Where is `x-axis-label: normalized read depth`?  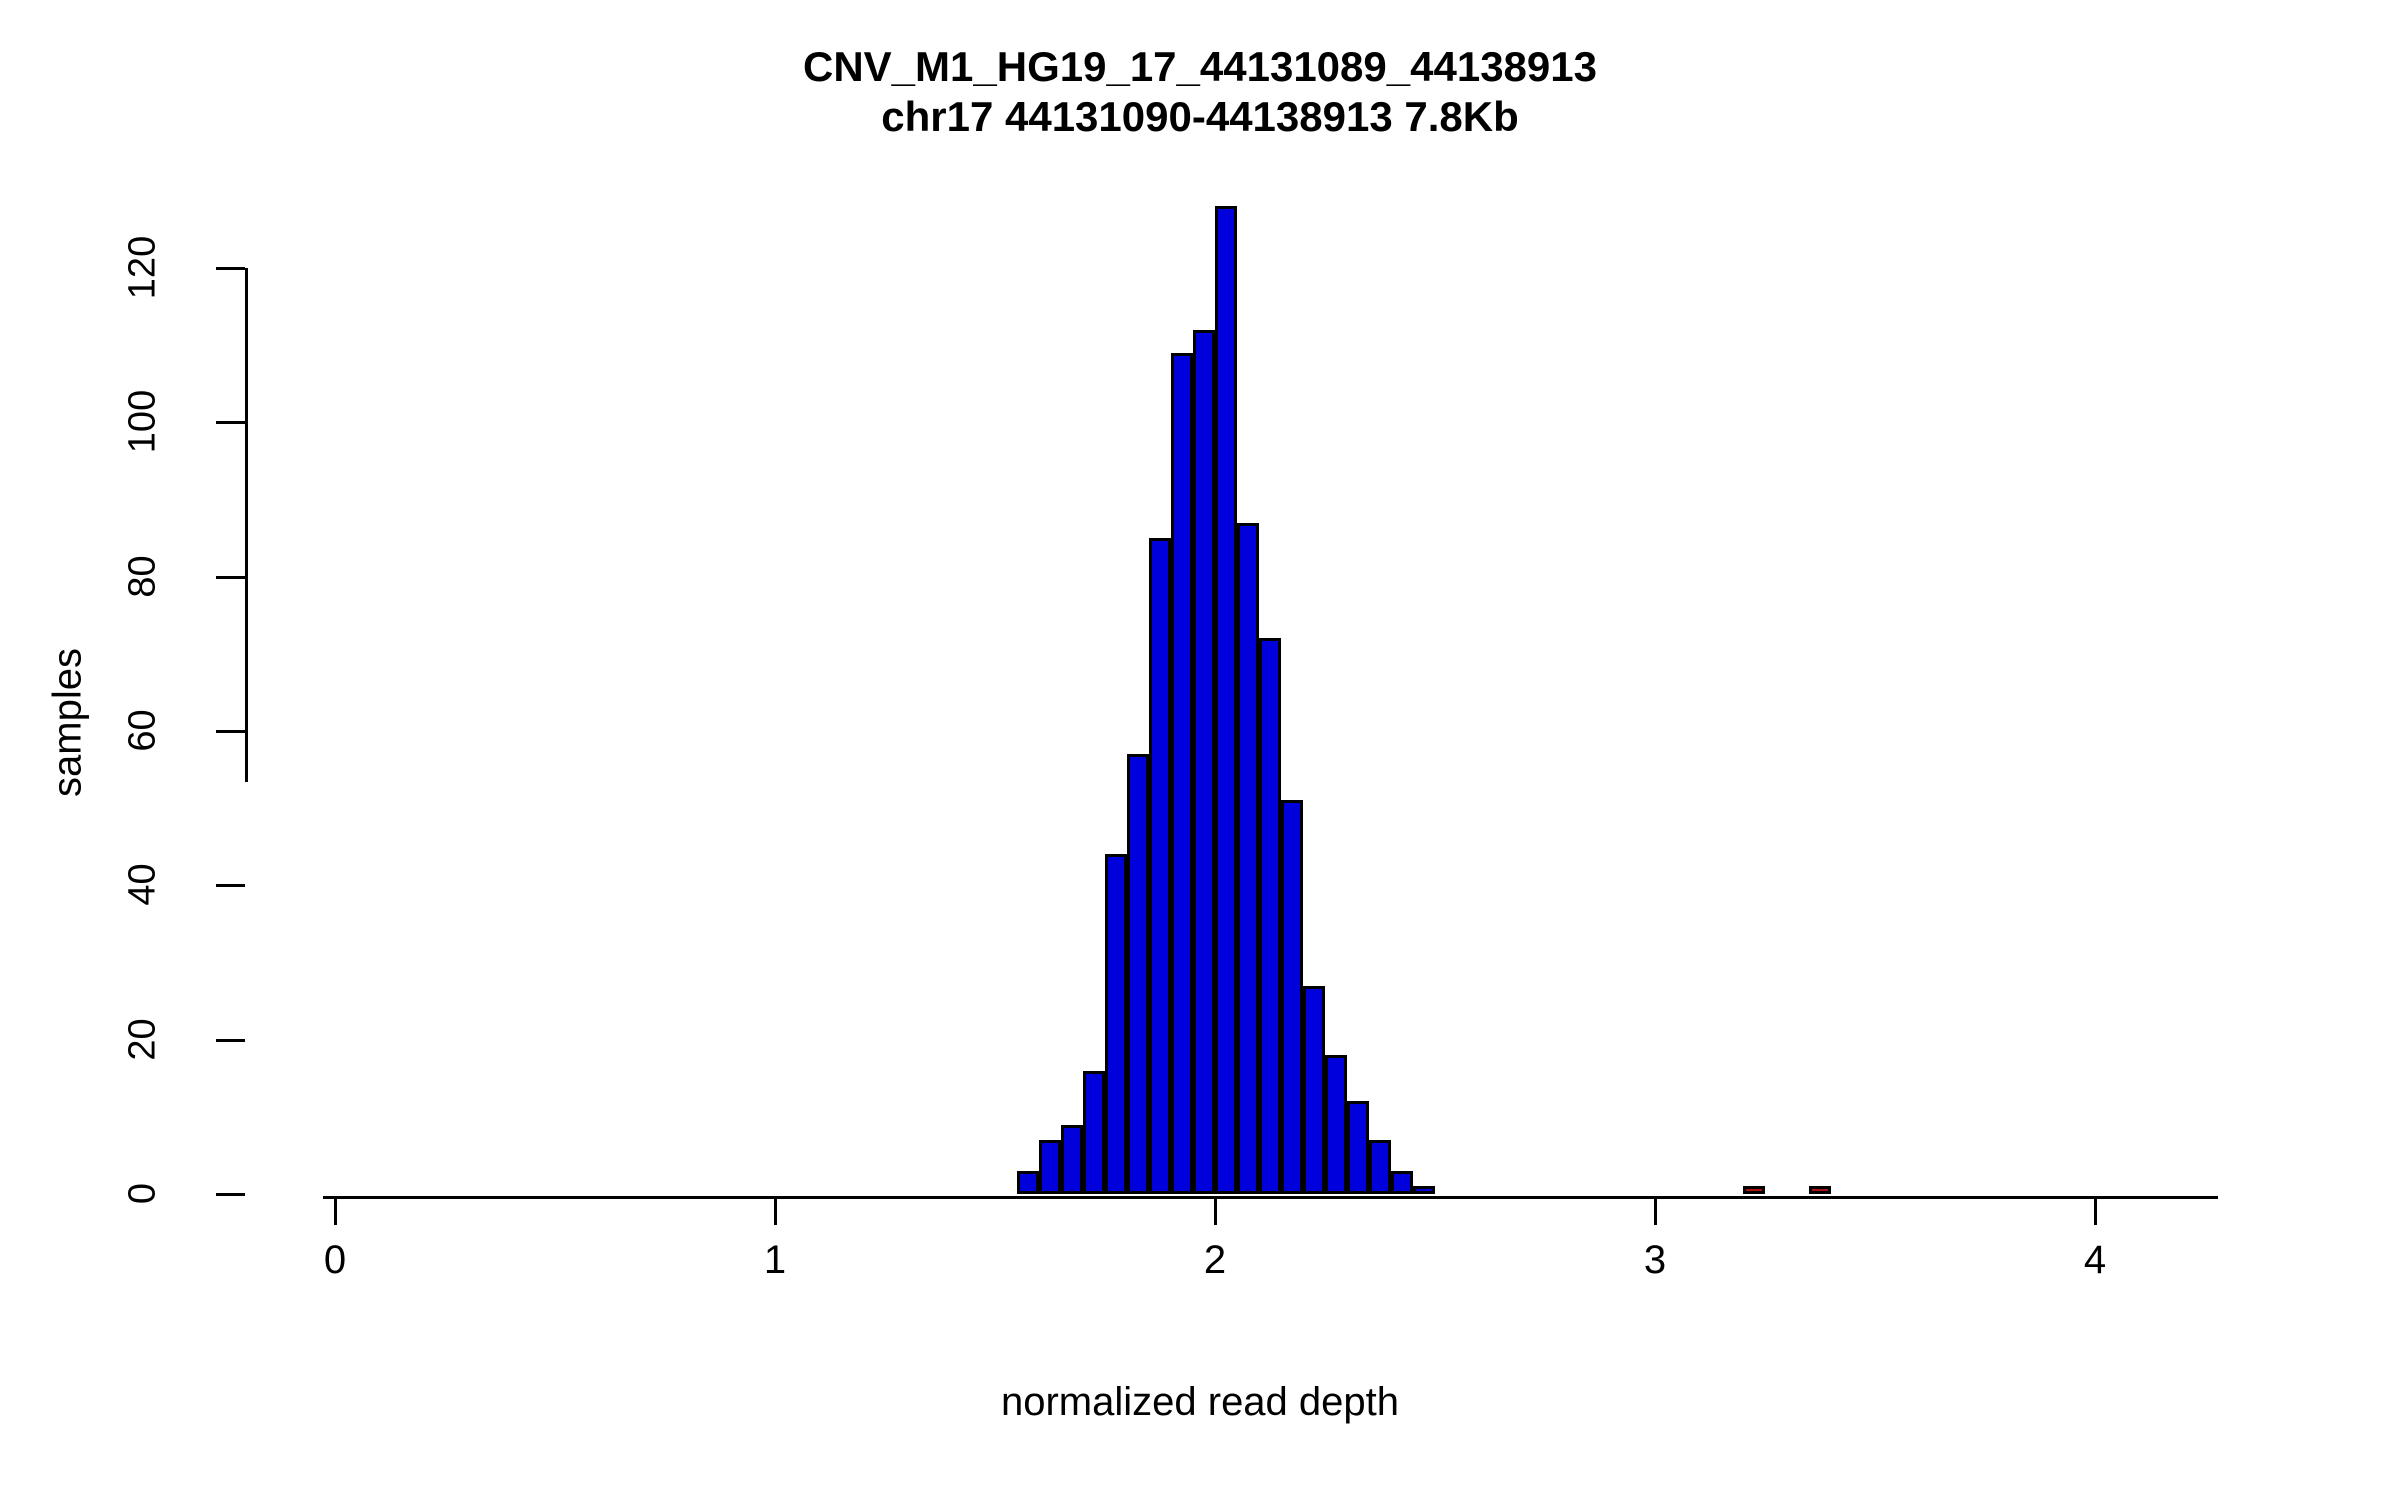 x-axis-label: normalized read depth is located at coordinates (1200, 1402).